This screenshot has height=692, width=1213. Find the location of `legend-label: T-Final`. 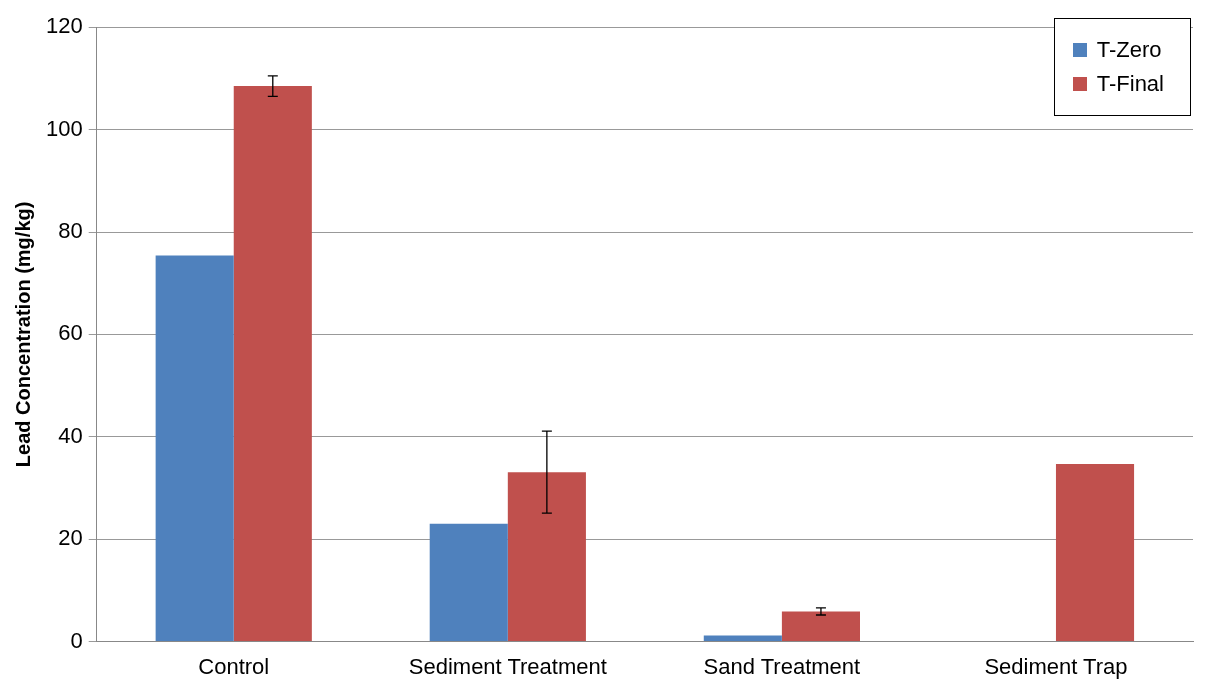

legend-label: T-Final is located at coordinates (1130, 84).